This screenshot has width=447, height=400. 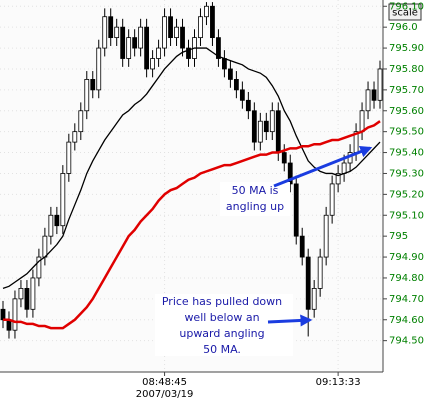 I want to click on y-tick-label: 796.0, so click(x=403, y=27).